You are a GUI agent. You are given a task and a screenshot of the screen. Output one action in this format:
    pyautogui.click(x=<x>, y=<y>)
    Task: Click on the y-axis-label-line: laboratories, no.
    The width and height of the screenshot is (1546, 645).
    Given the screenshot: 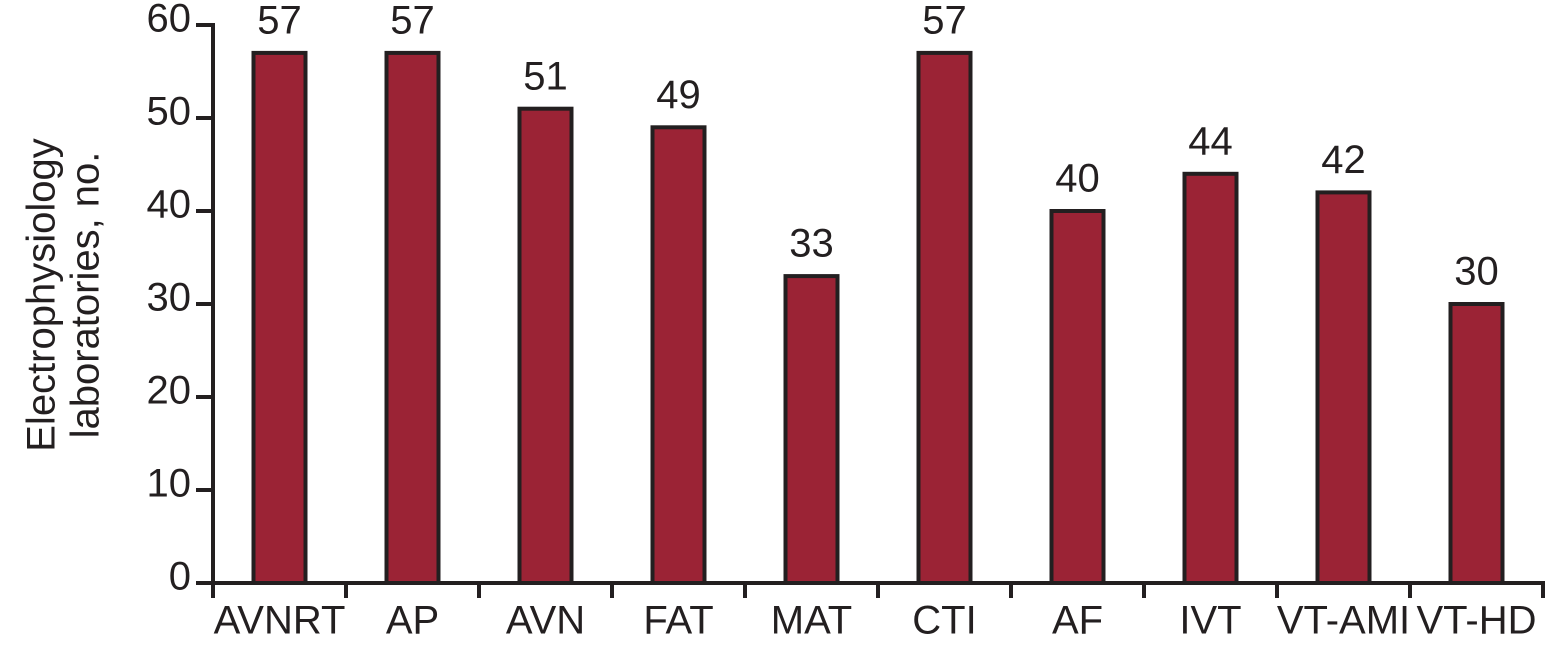 What is the action you would take?
    pyautogui.click(x=86, y=295)
    